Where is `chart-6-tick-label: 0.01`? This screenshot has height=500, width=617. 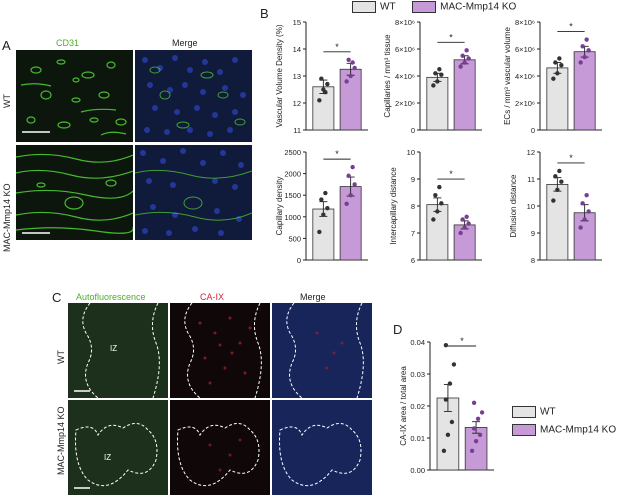 chart-6-tick-label: 0.01 is located at coordinates (417, 438).